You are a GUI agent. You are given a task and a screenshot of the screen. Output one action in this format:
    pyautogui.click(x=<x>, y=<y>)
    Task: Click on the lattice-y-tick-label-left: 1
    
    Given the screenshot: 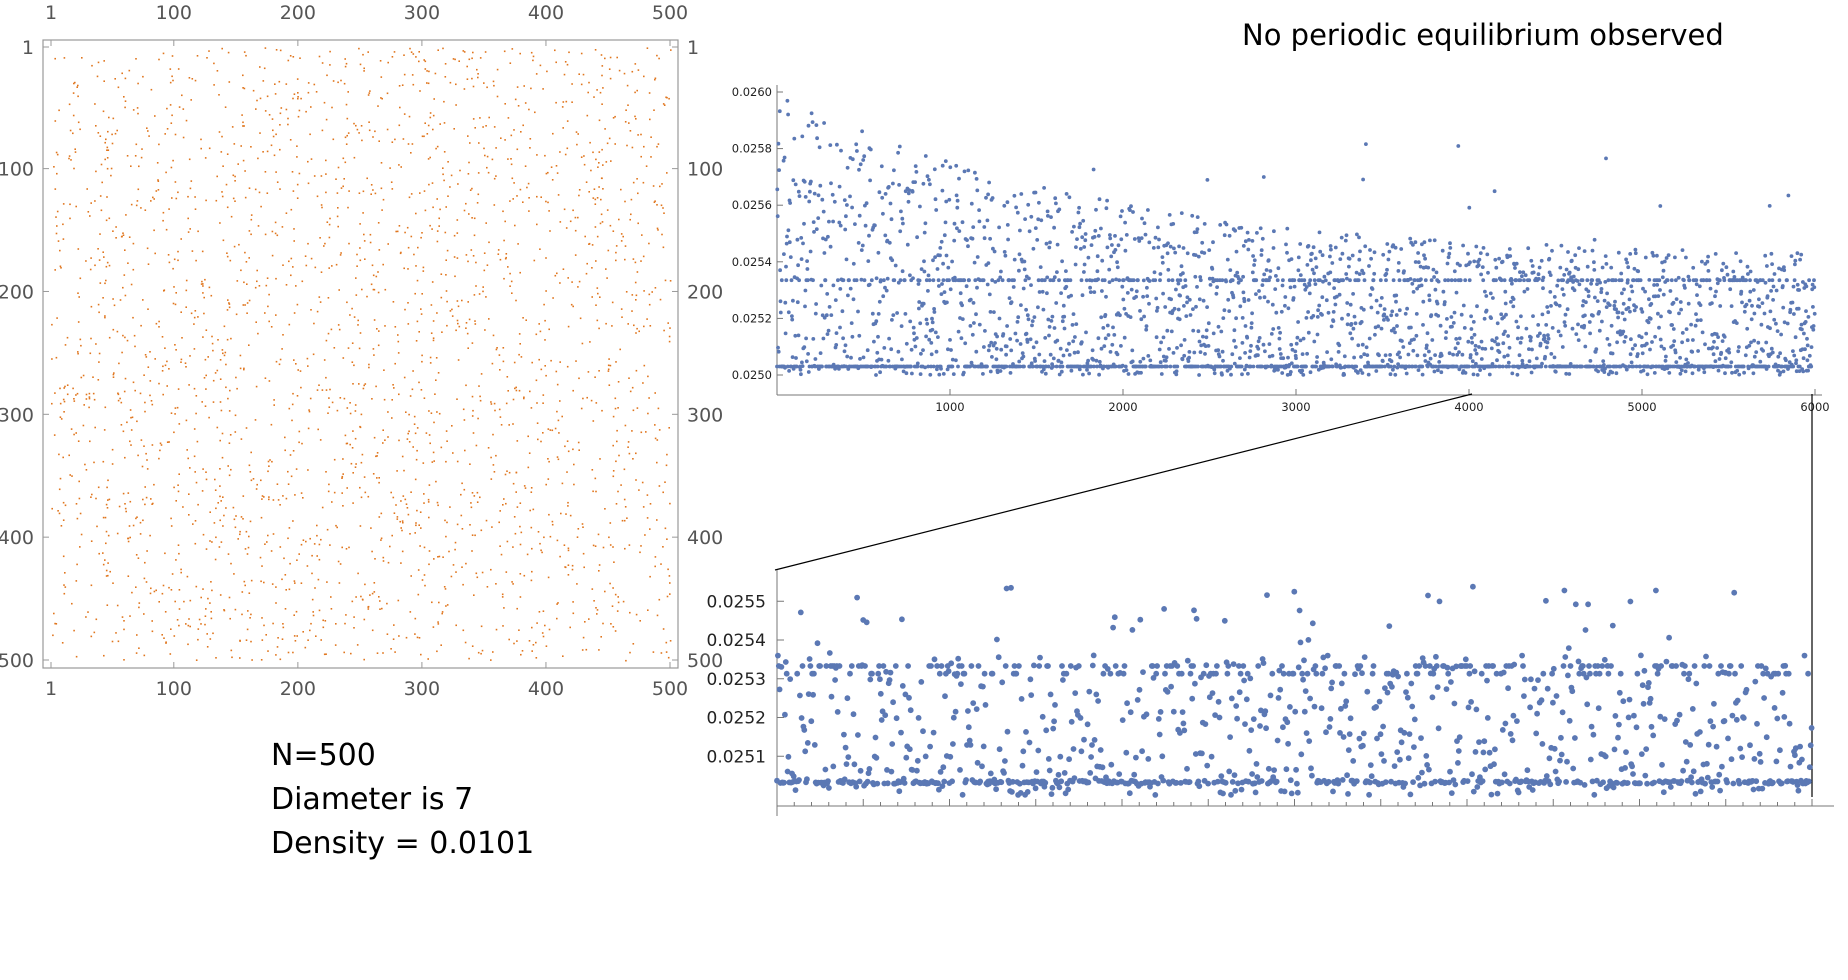 What is the action you would take?
    pyautogui.click(x=28, y=48)
    